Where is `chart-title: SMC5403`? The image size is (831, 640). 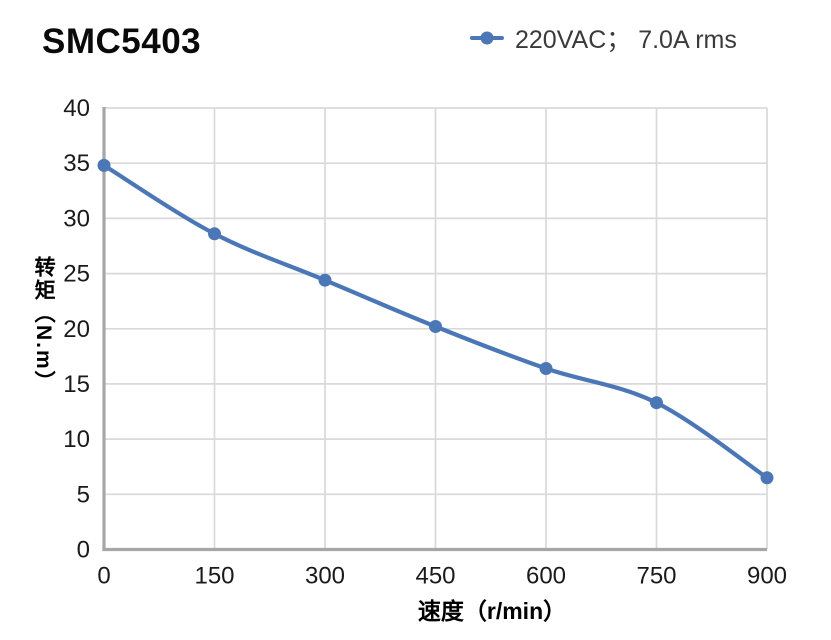
chart-title: SMC5403 is located at coordinates (122, 41).